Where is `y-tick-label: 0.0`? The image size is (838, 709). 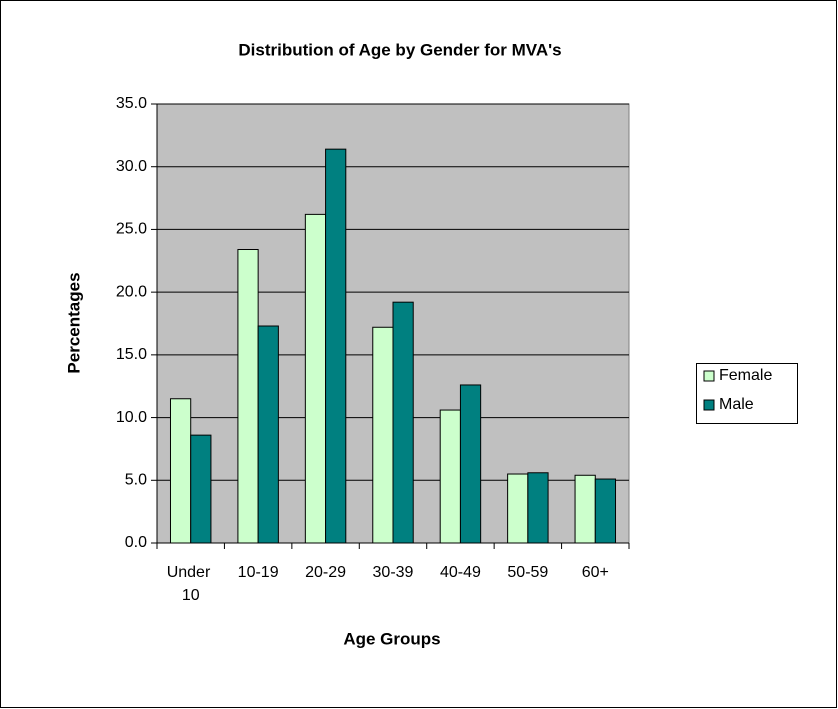 y-tick-label: 0.0 is located at coordinates (136, 542).